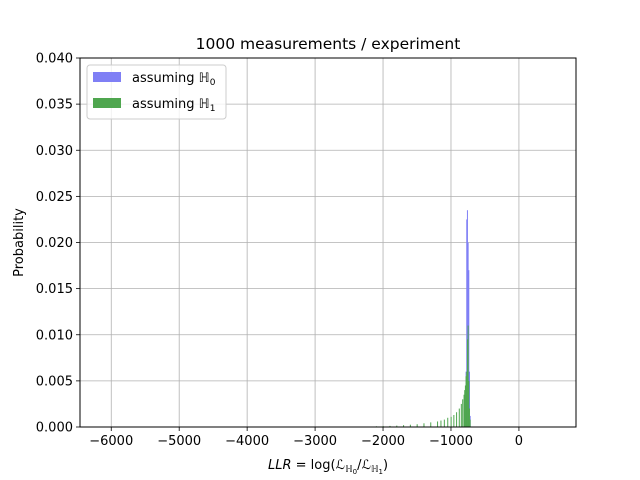 The height and width of the screenshot is (480, 640). I want to click on x-axis-label-part: = log(ℒ, so click(318, 465).